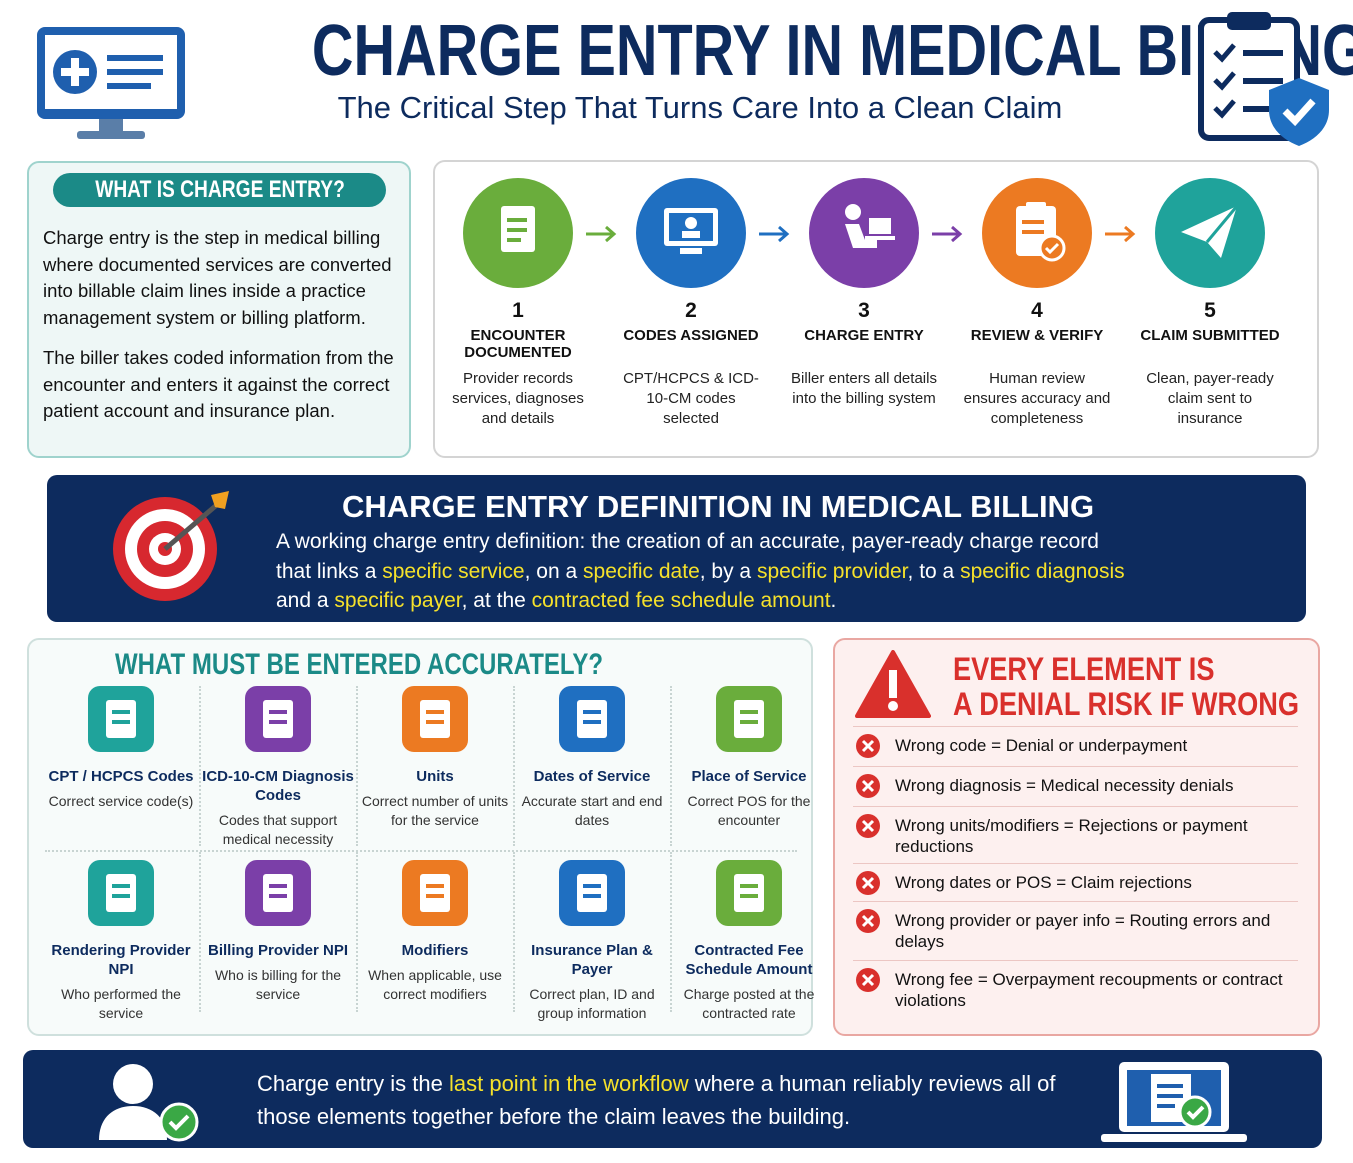 This screenshot has height=1163, width=1353. What do you see at coordinates (305, 600) in the screenshot?
I see `text: and a` at bounding box center [305, 600].